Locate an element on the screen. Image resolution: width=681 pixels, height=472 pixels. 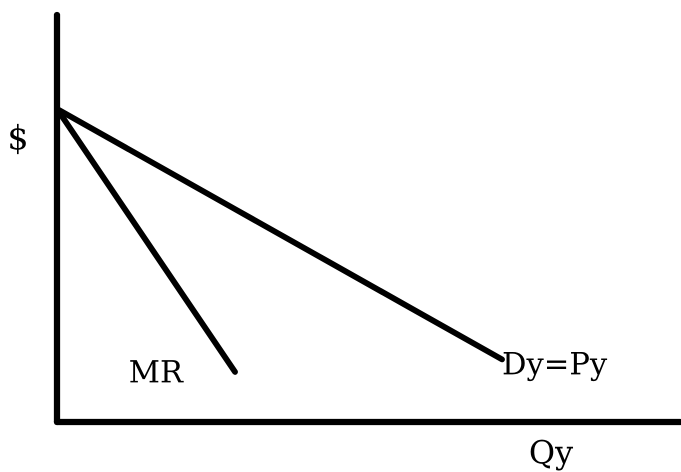
series-label: MR is located at coordinates (157, 371).